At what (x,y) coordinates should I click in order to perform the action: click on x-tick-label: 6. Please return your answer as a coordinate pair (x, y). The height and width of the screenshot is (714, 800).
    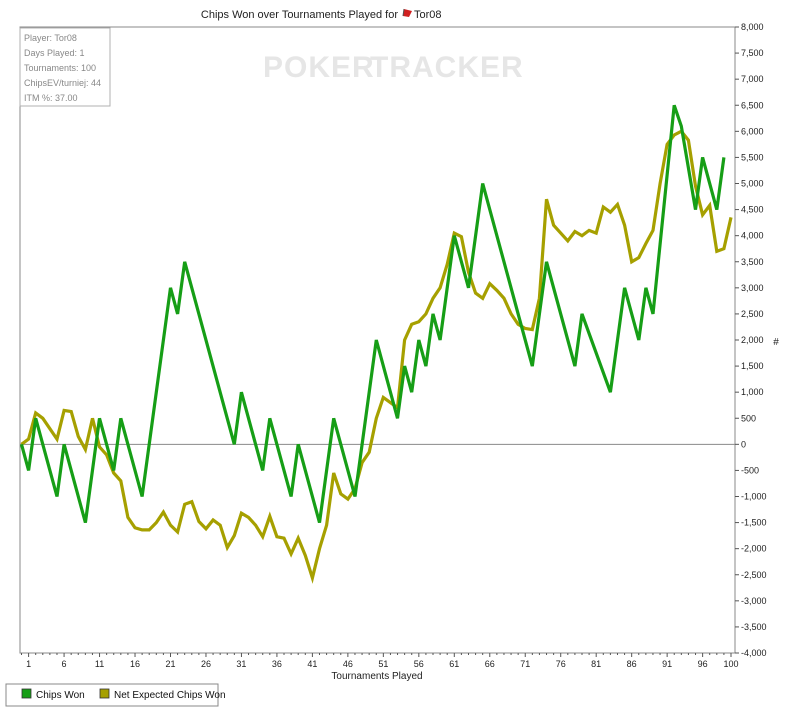
    Looking at the image, I should click on (64, 664).